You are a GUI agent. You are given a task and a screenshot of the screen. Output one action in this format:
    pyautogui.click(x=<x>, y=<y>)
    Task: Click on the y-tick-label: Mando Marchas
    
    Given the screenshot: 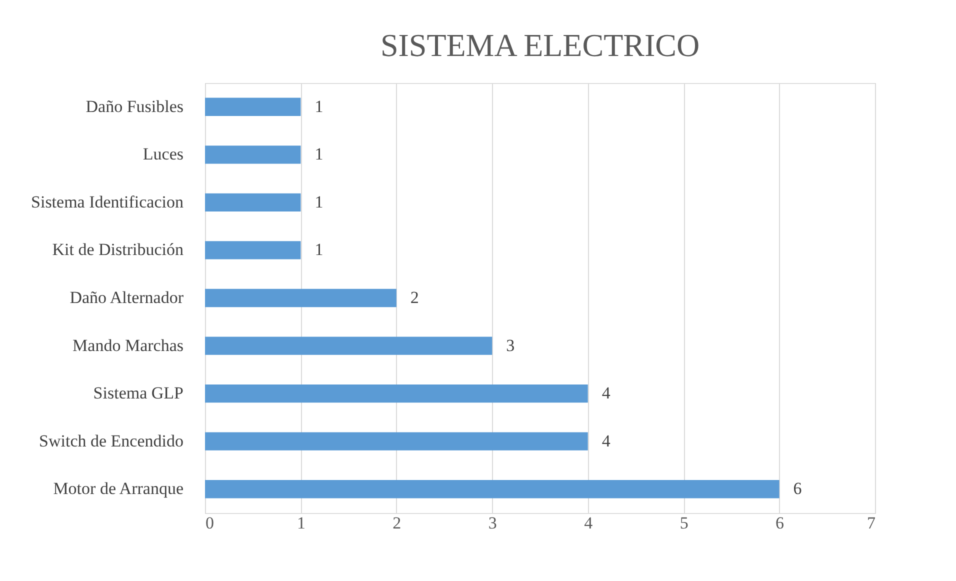 What is the action you would take?
    pyautogui.click(x=128, y=345)
    